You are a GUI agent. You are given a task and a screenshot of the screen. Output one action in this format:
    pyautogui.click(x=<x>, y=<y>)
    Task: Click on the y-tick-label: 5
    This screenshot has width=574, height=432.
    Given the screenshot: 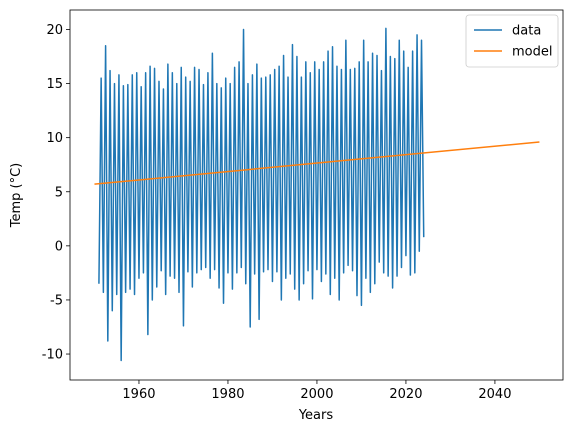 What is the action you would take?
    pyautogui.click(x=59, y=192)
    